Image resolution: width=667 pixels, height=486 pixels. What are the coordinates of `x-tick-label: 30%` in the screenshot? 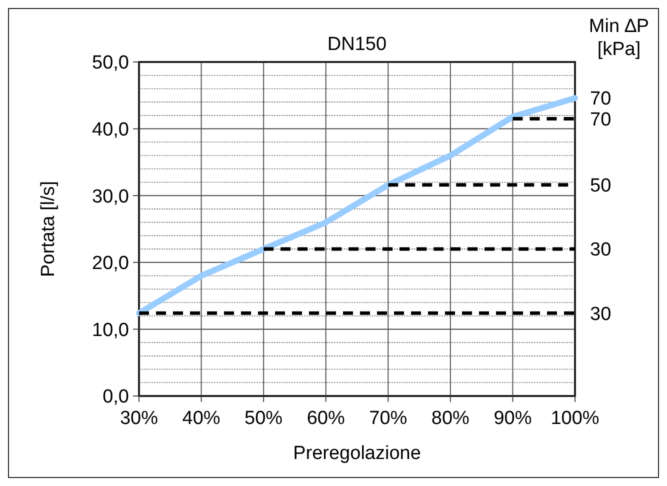 It's located at (139, 418).